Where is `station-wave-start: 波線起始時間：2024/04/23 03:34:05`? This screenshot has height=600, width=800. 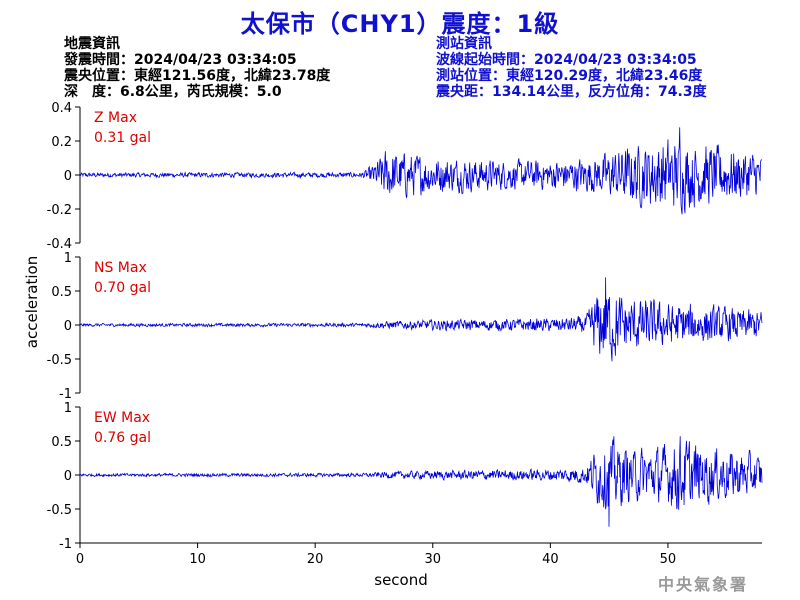 station-wave-start: 波線起始時間：2024/04/23 03:34:05 is located at coordinates (566, 60).